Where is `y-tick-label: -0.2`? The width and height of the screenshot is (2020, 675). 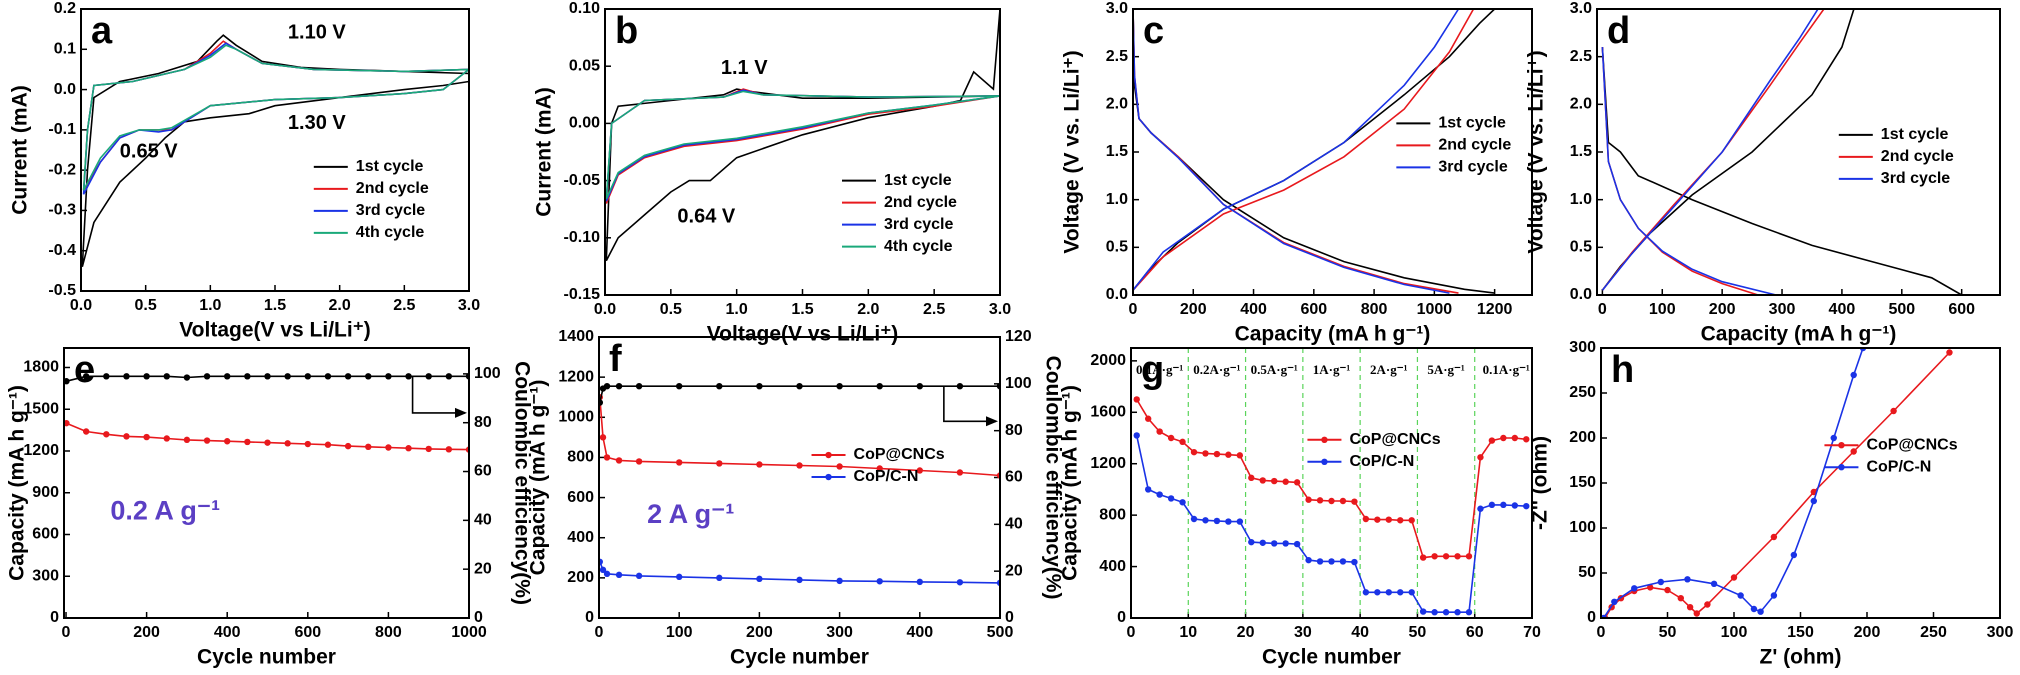 y-tick-label: -0.2 is located at coordinates (62, 169).